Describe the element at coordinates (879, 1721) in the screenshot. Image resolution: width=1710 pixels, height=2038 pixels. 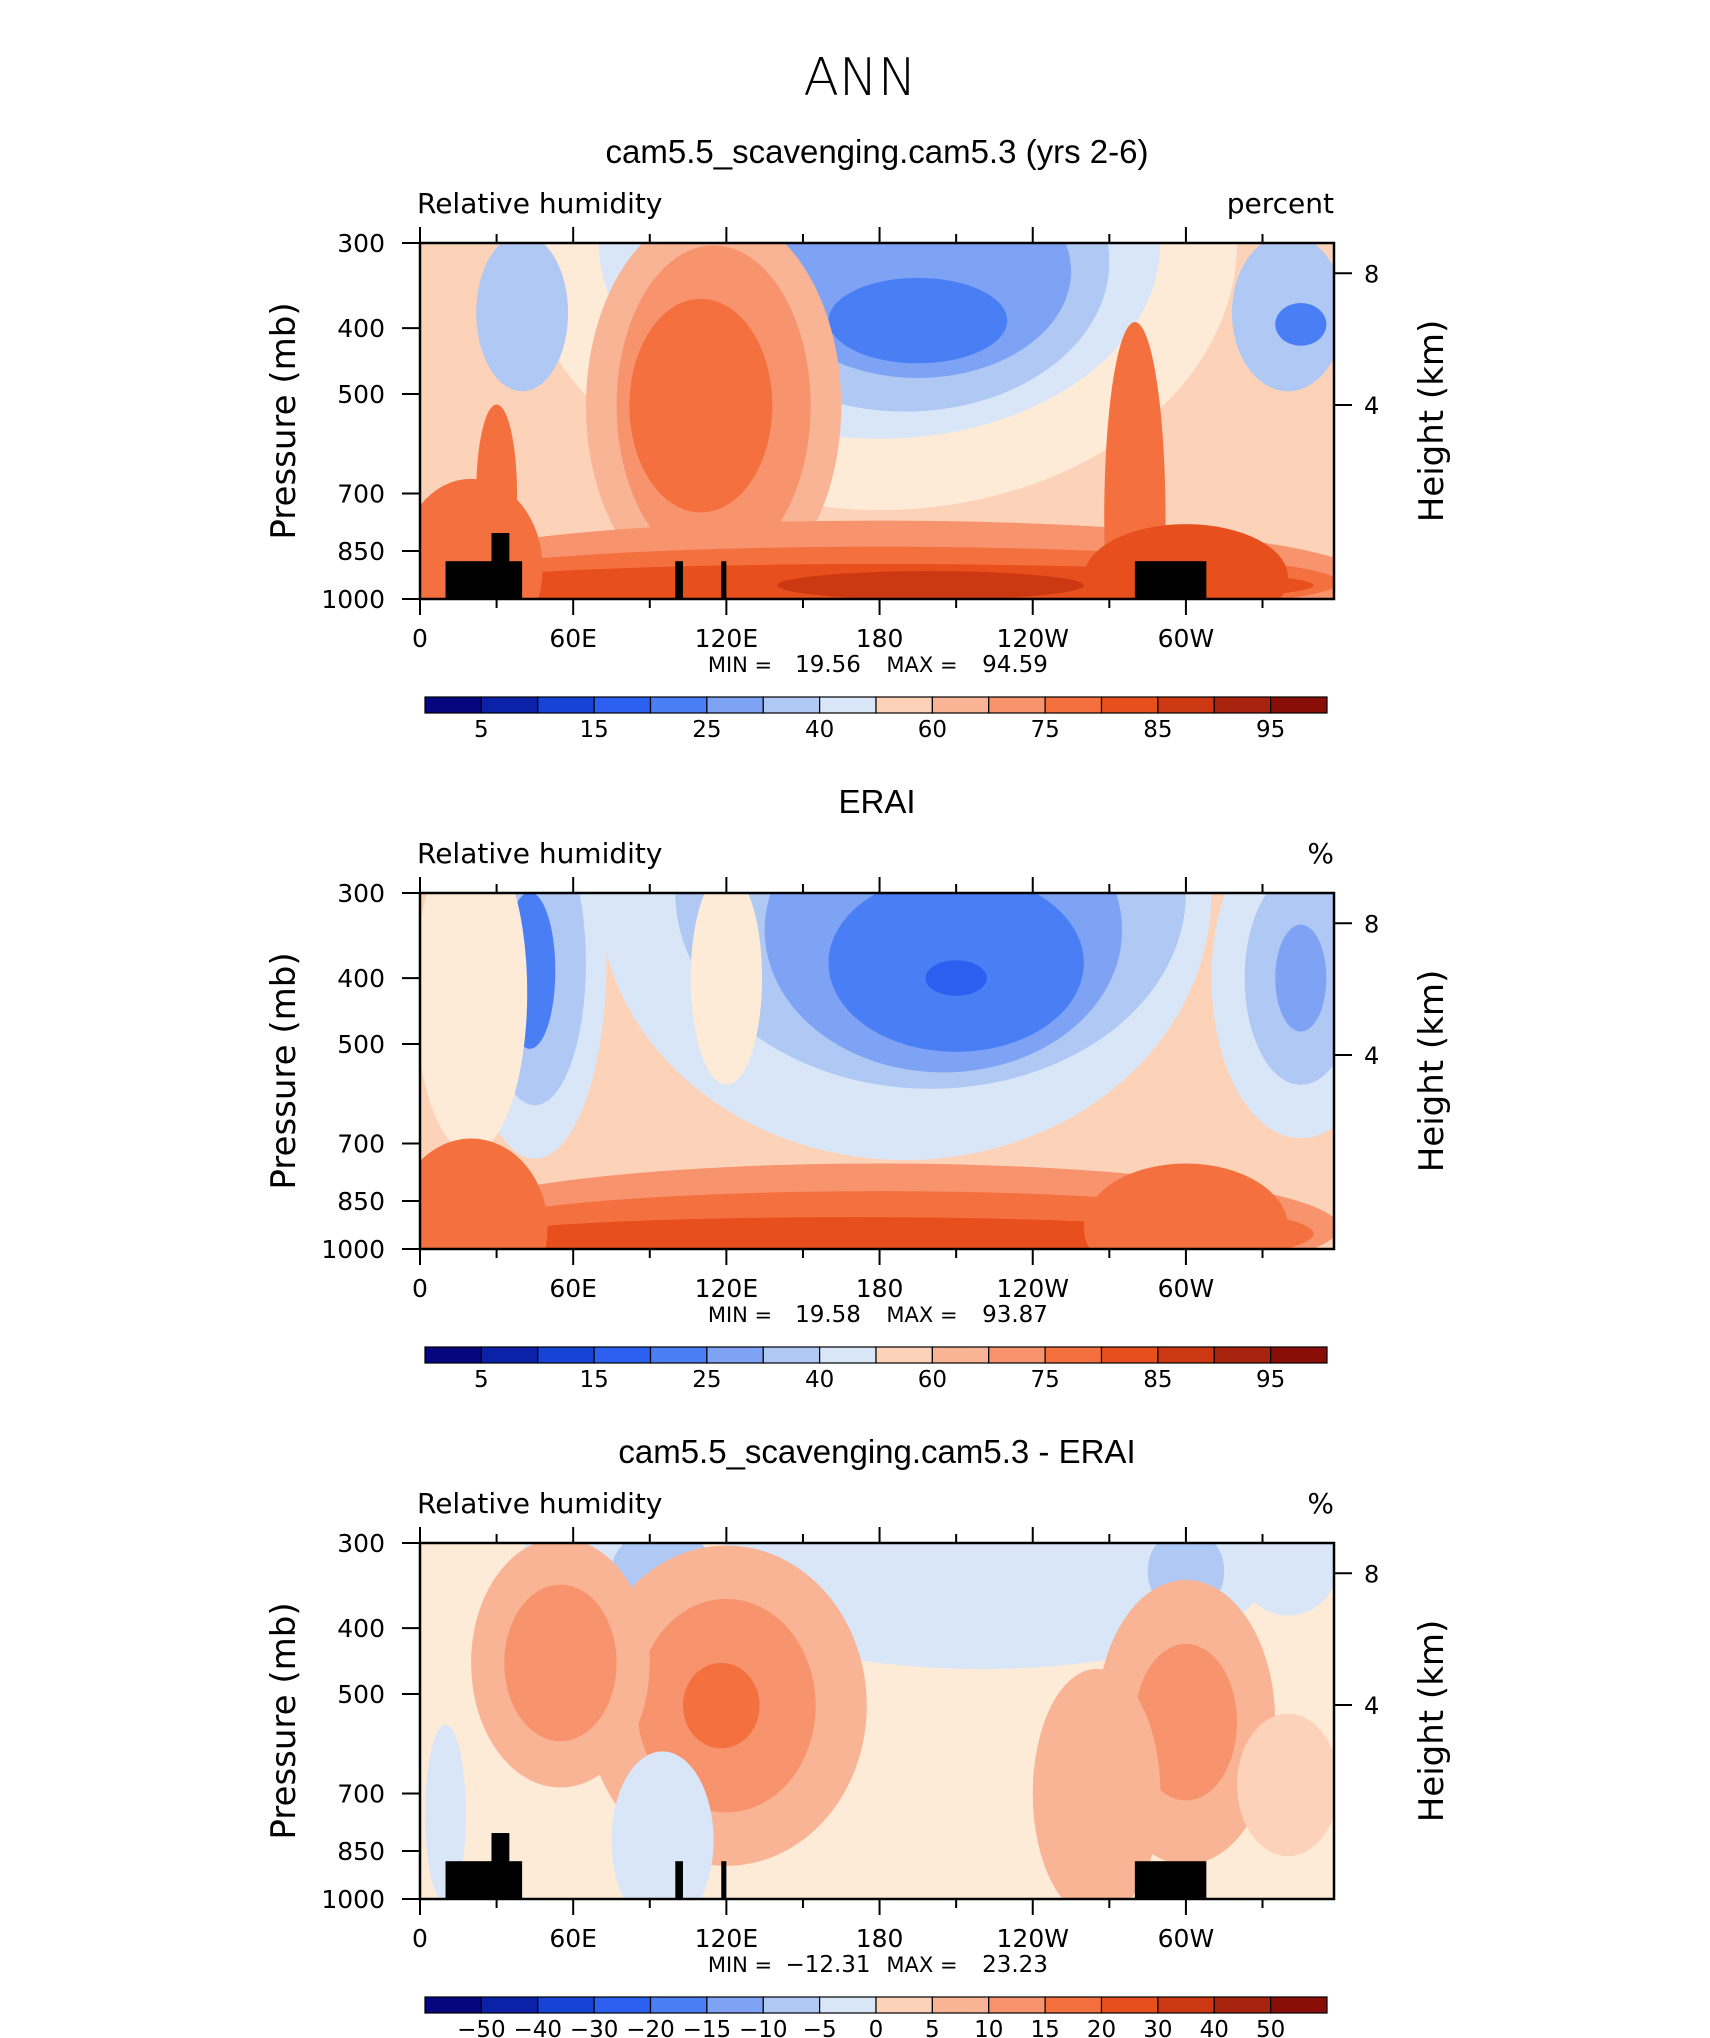
I see `contour-fills` at that location.